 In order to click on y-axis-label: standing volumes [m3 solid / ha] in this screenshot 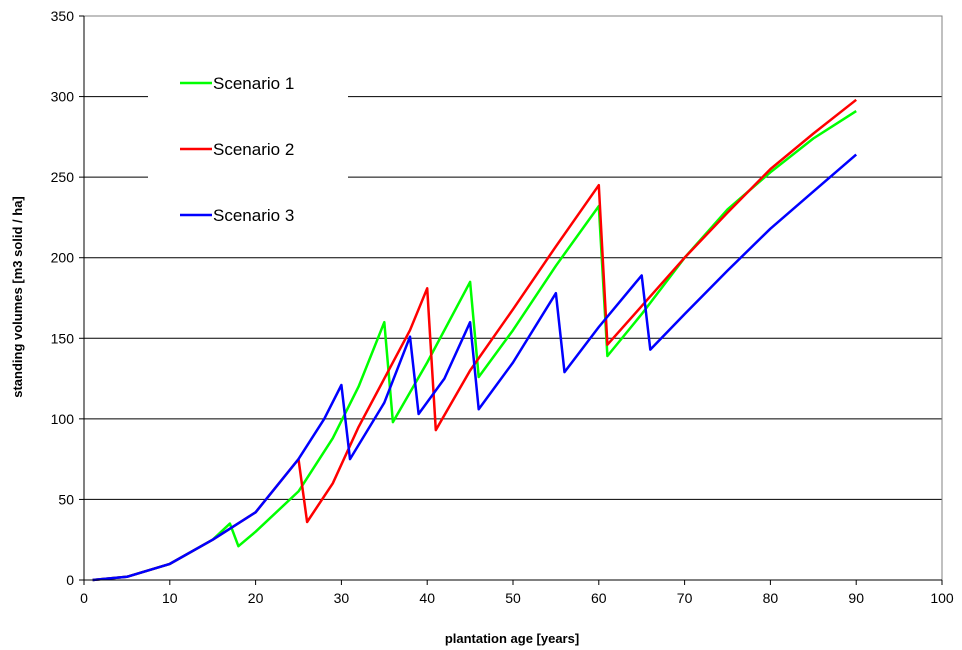, I will do `click(17, 297)`.